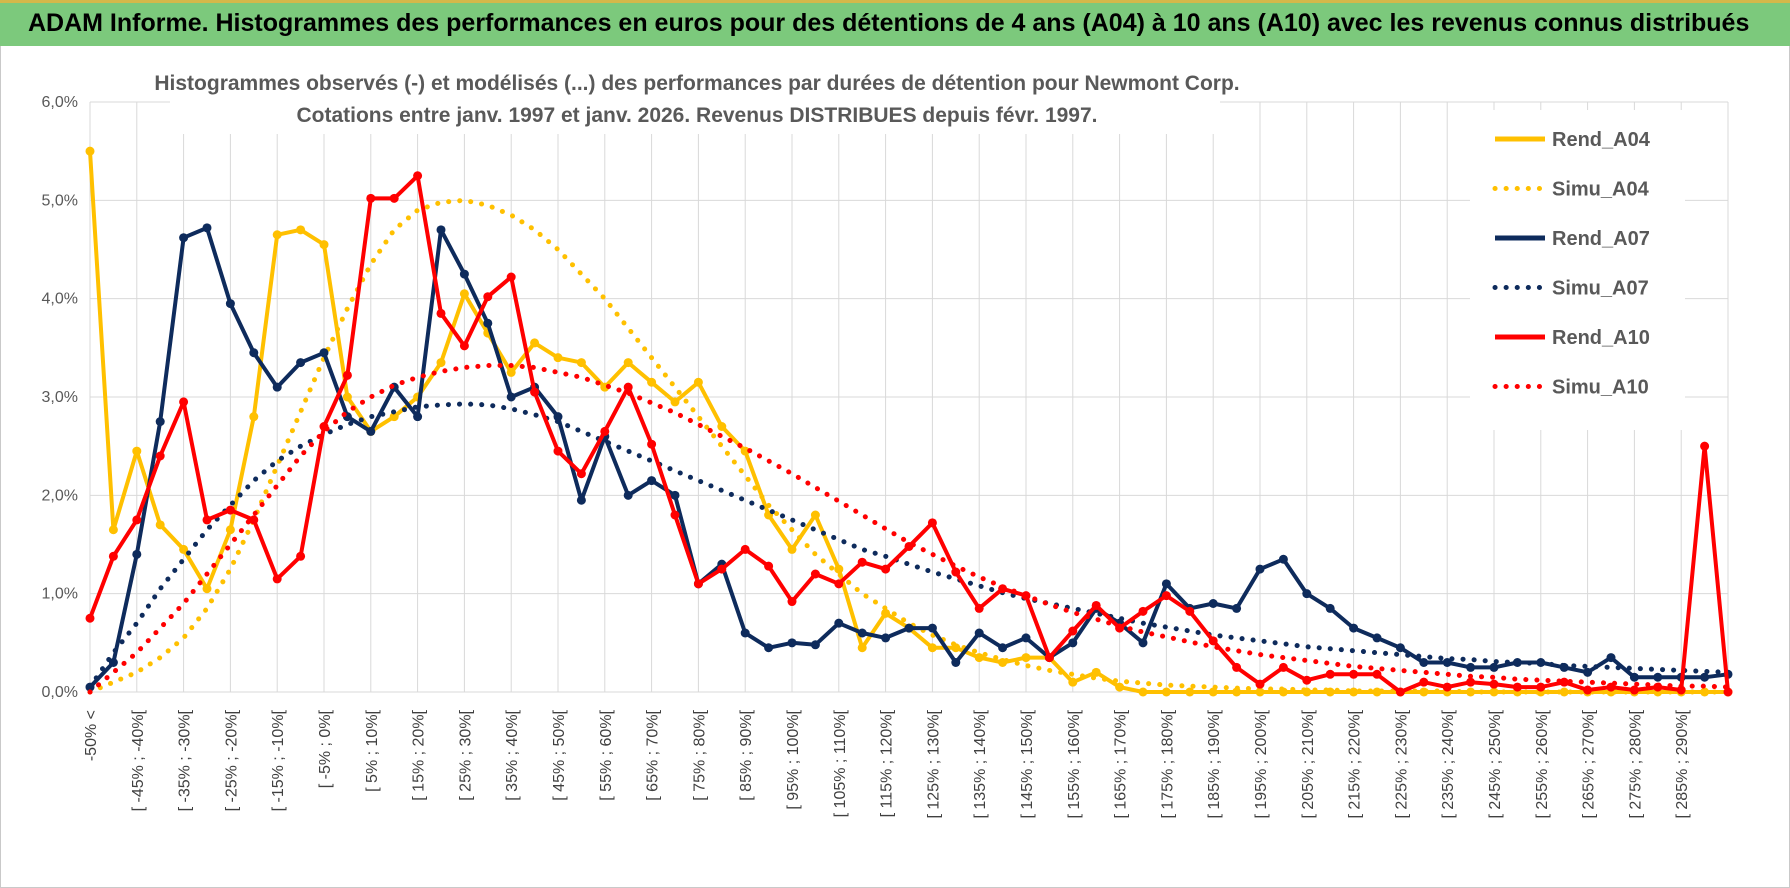  What do you see at coordinates (1074, 763) in the screenshot?
I see `x-tick-label: [ 155% ; 160%[` at bounding box center [1074, 763].